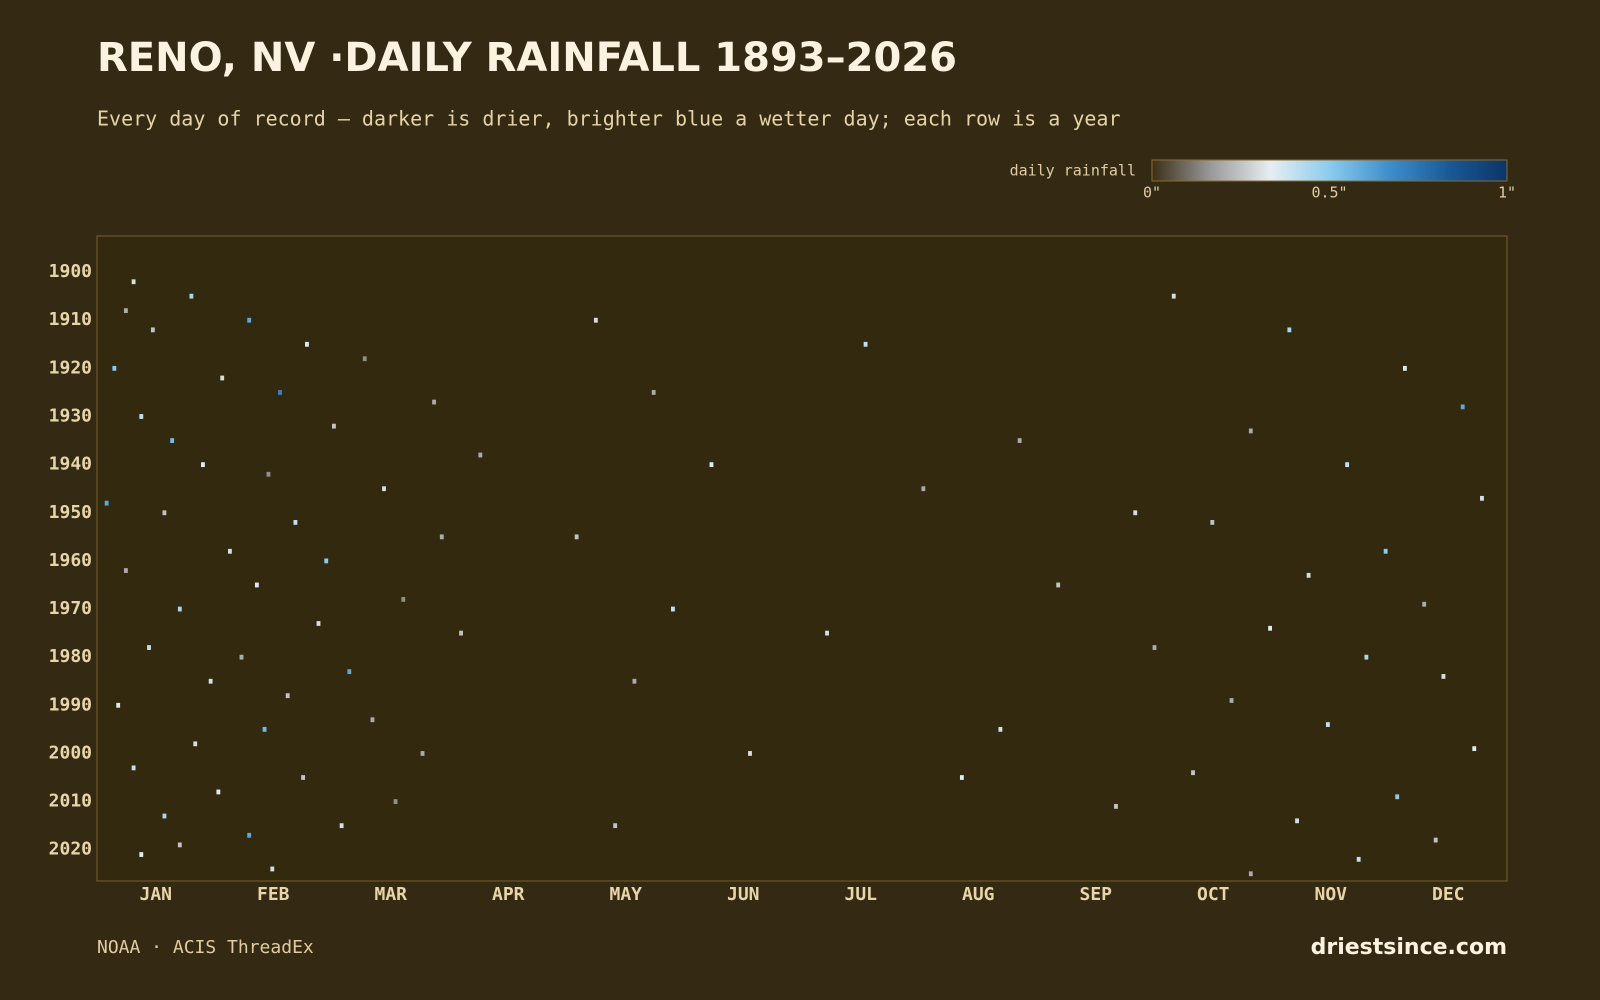 The width and height of the screenshot is (1600, 1000). What do you see at coordinates (1507, 193) in the screenshot?
I see `colorbar-tick-label: 1"` at bounding box center [1507, 193].